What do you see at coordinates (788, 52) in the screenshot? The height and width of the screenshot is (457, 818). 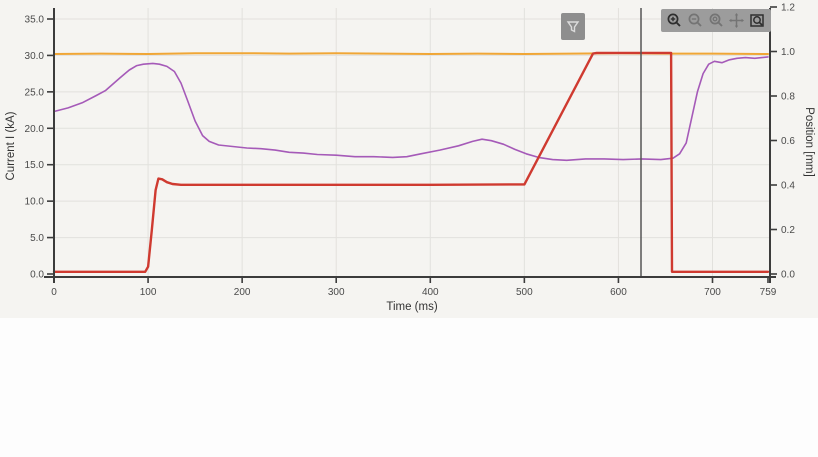 I see `y-tick-label-right: 1.0` at bounding box center [788, 52].